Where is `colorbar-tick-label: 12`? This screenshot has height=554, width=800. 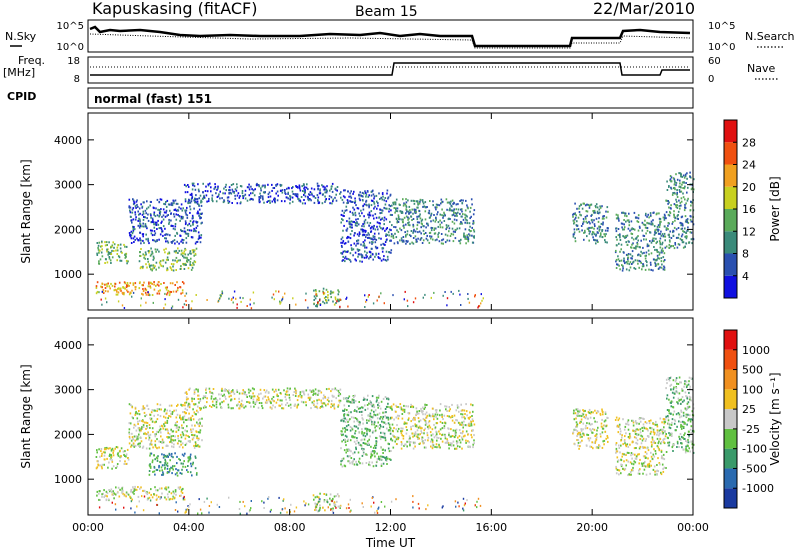
colorbar-tick-label: 12 is located at coordinates (749, 231).